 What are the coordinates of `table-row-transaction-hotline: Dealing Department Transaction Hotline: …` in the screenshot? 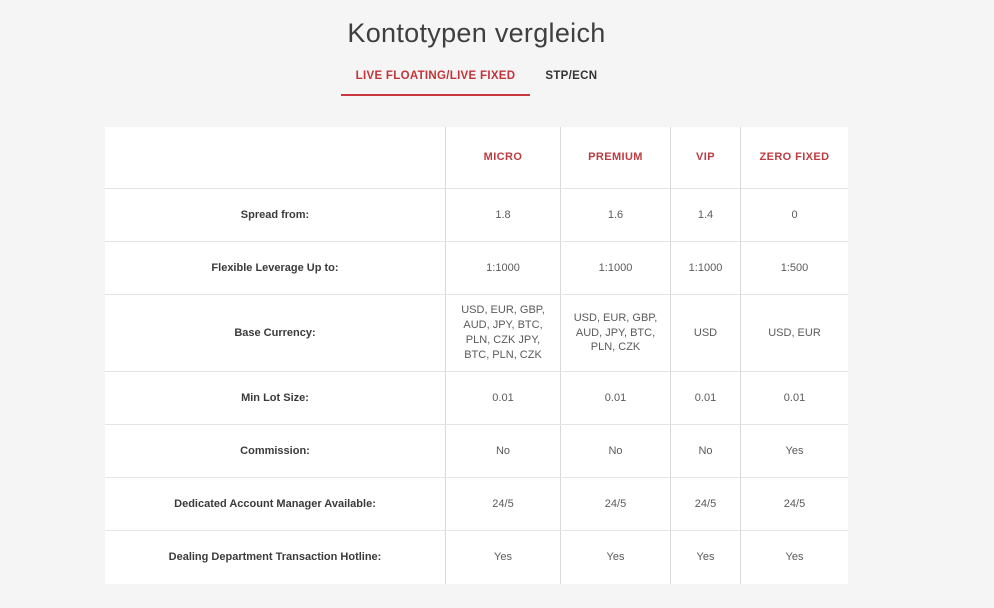 It's located at (476, 557).